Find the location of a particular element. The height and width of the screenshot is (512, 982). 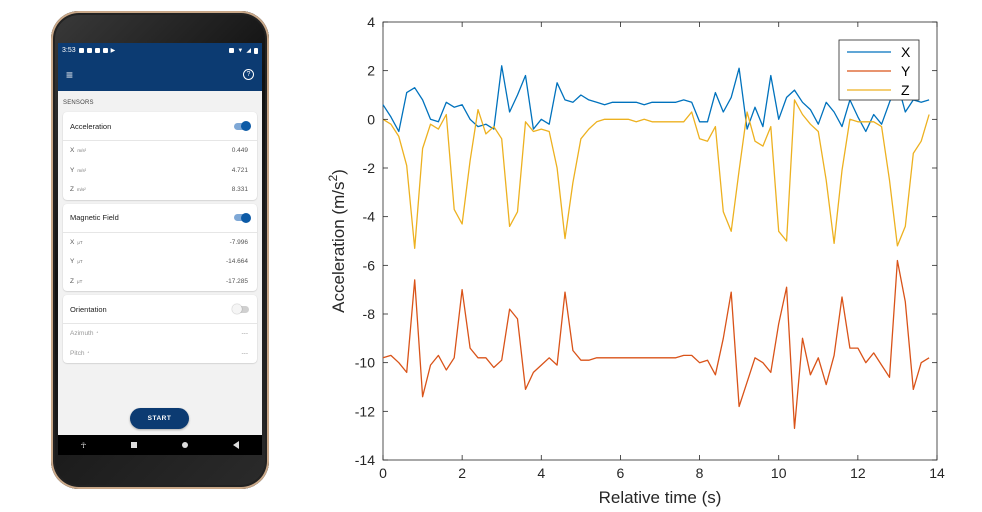

legend: XYZ is located at coordinates (879, 70).